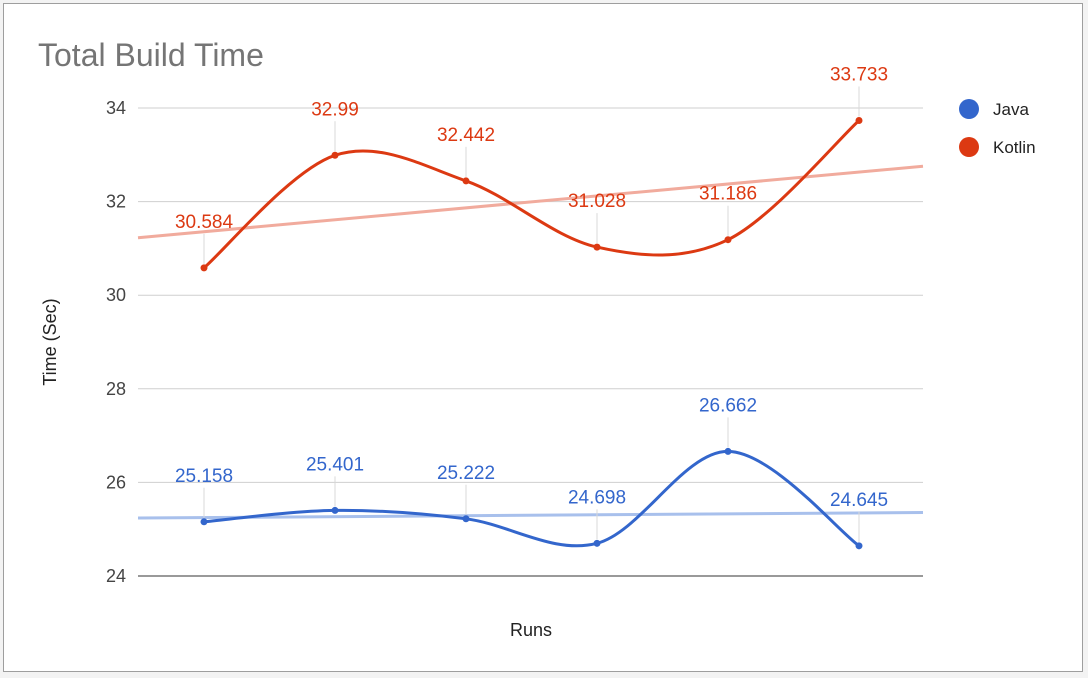  Describe the element at coordinates (597, 497) in the screenshot. I see `java-data-label: 24.698` at that location.